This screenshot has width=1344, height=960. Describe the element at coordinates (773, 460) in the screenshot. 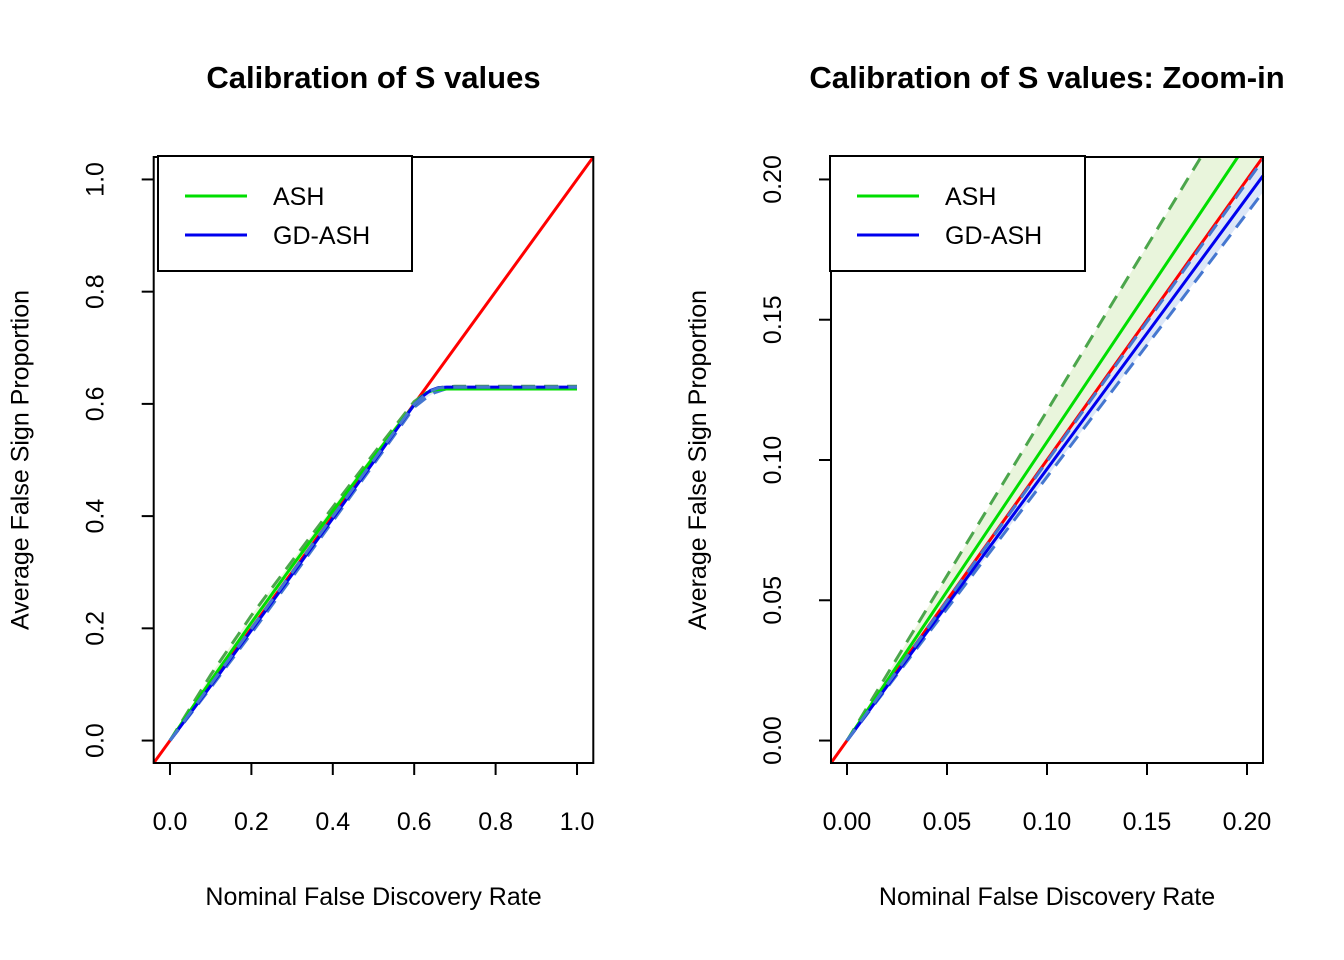

I see `y-tick-label: 0.10` at that location.